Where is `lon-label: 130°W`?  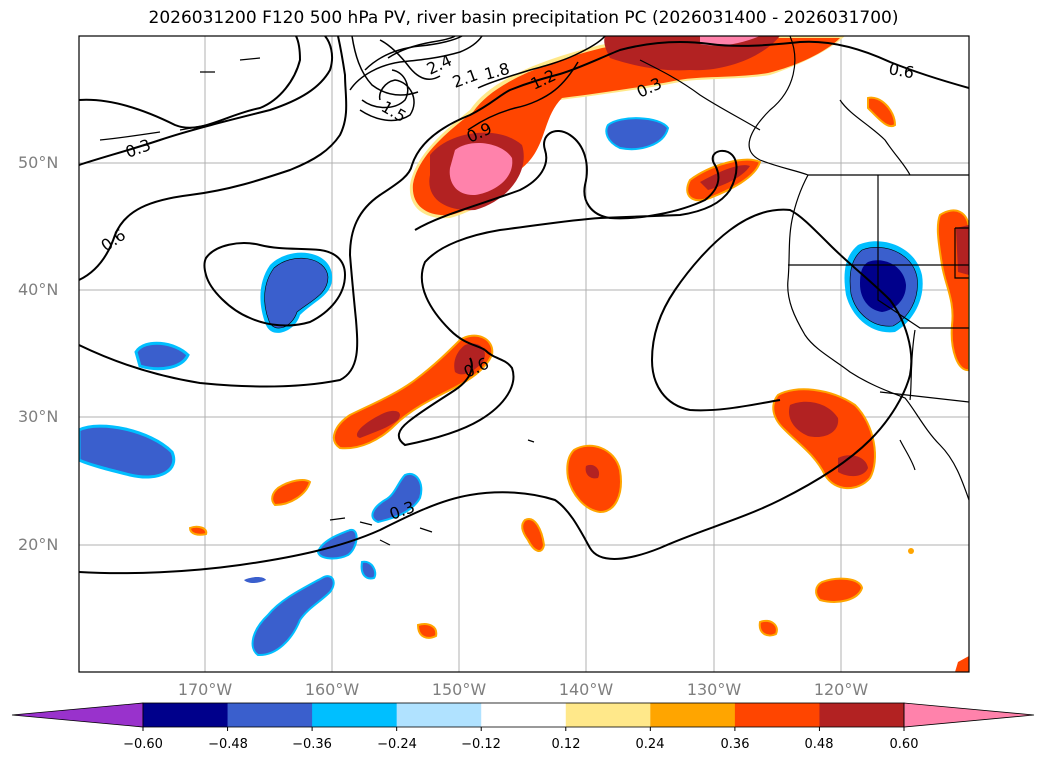 lon-label: 130°W is located at coordinates (714, 689).